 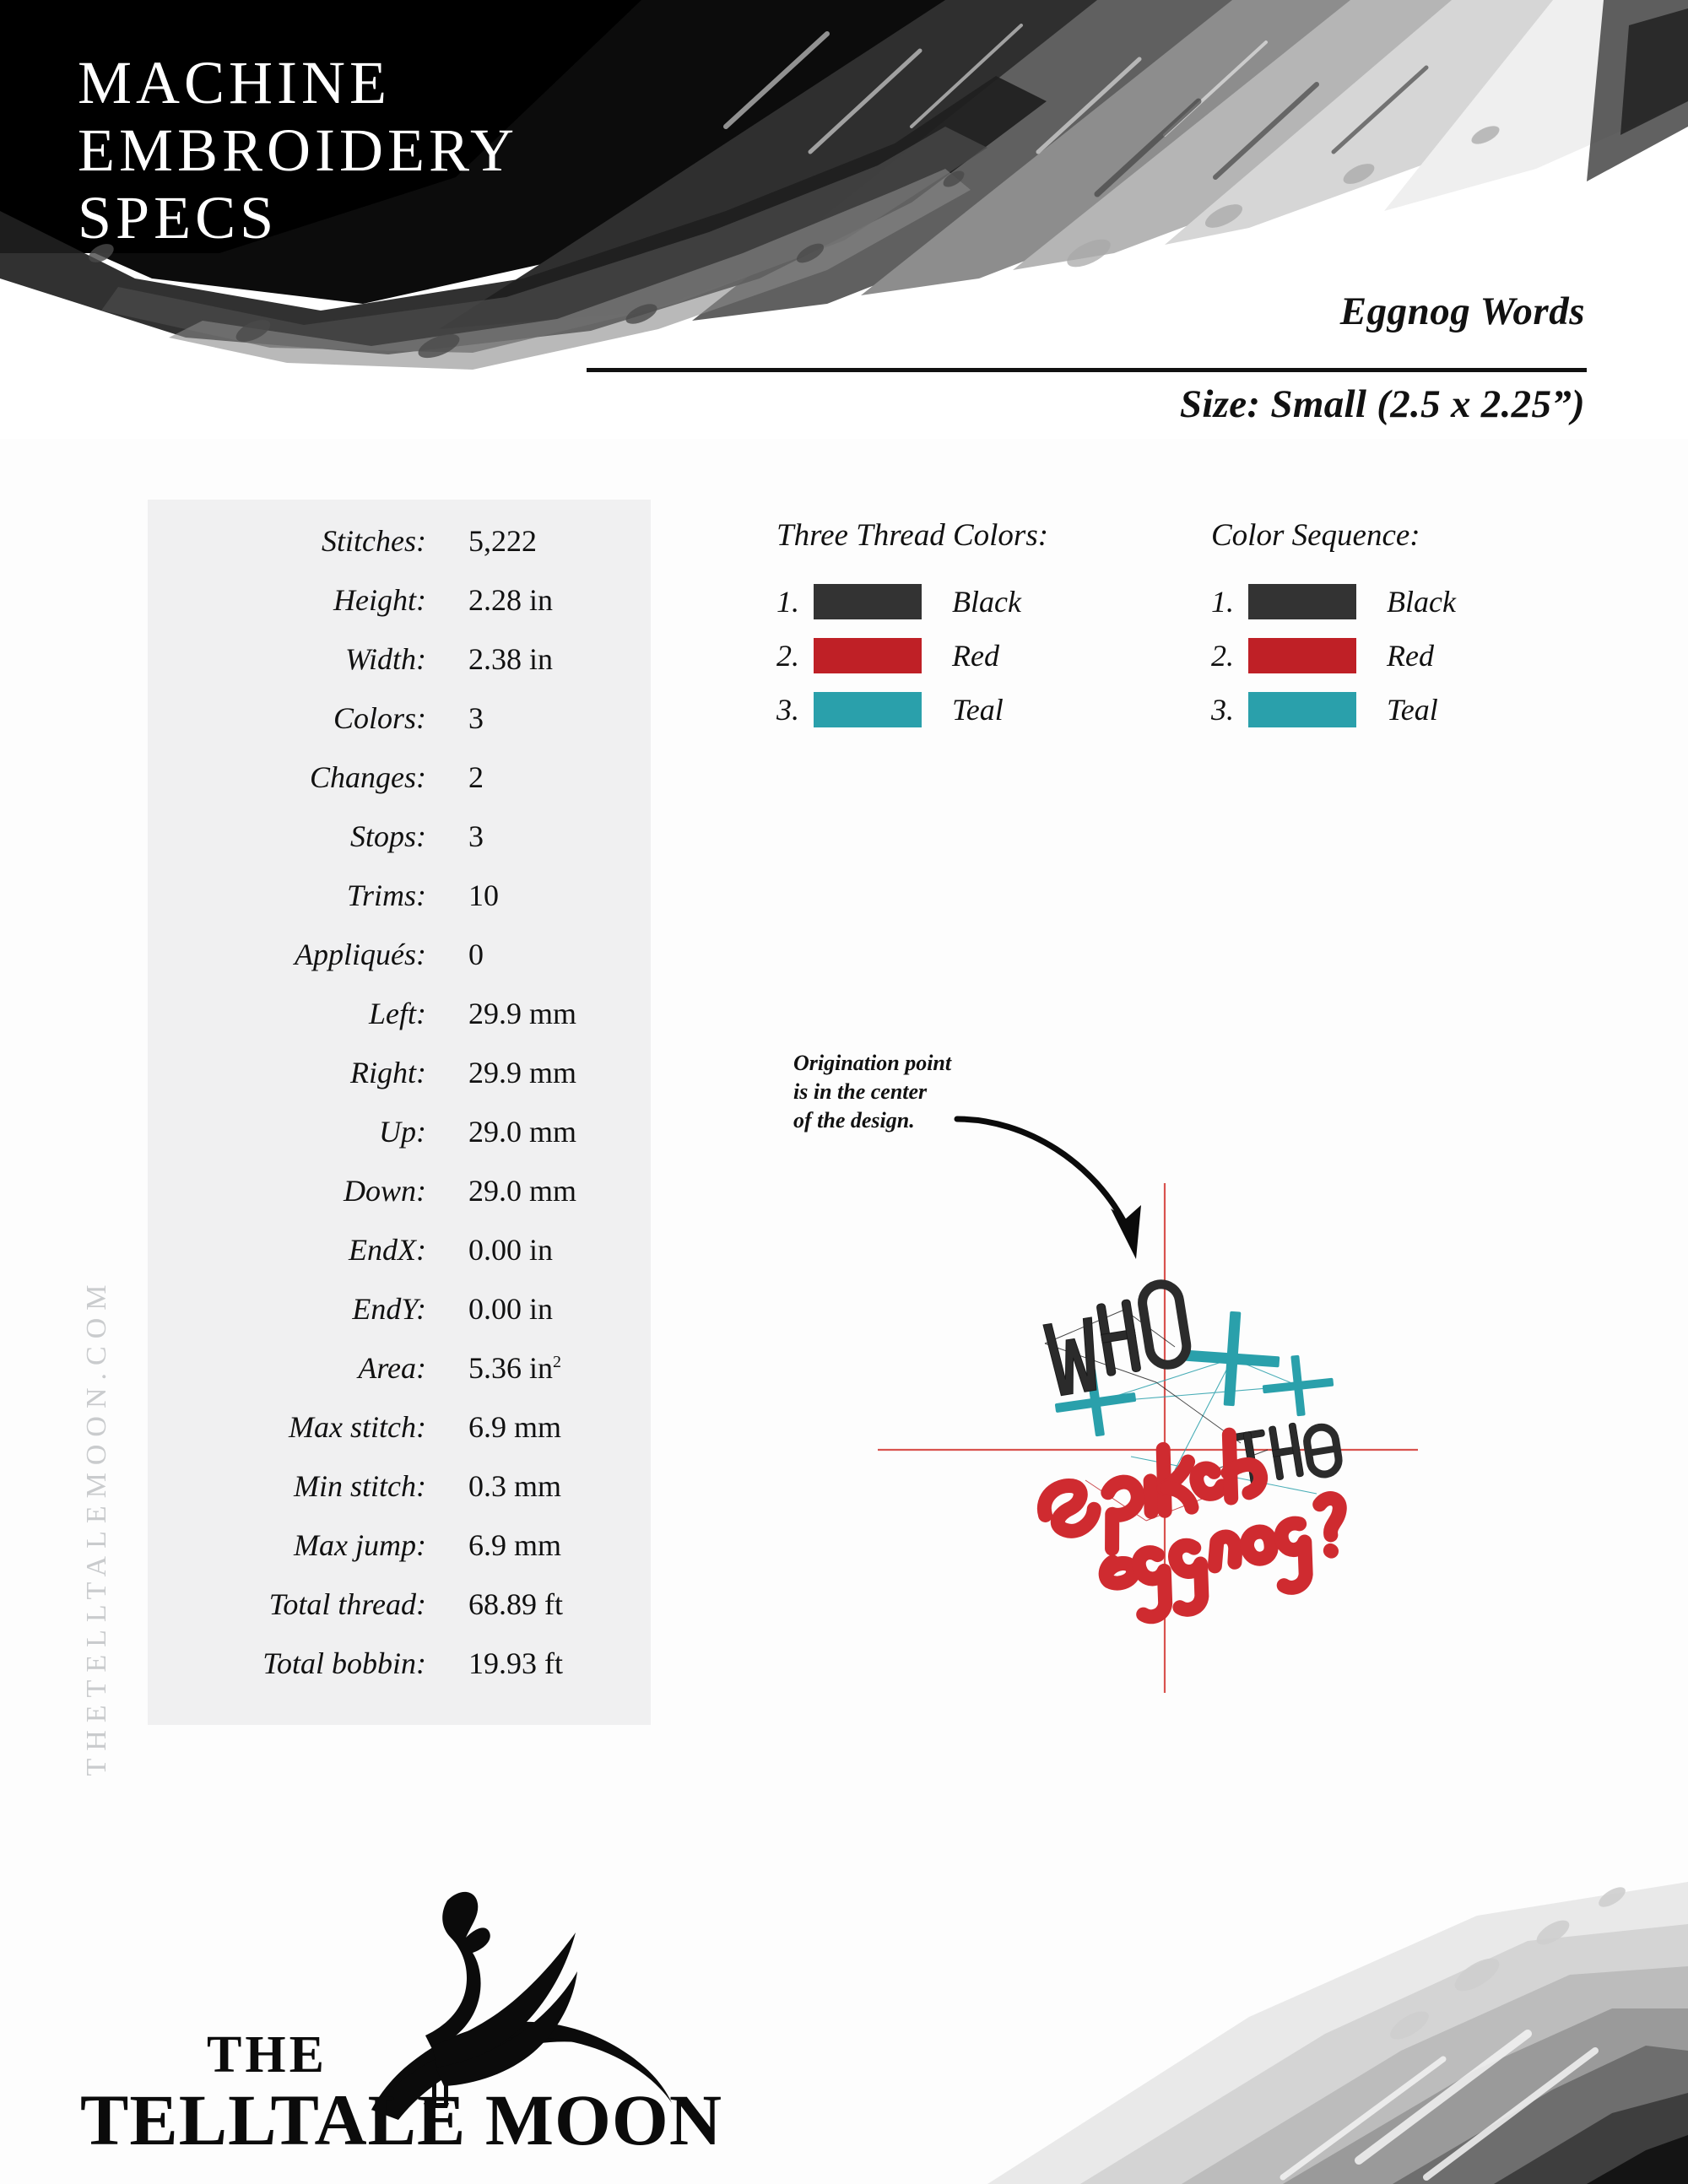 What do you see at coordinates (515, 1486) in the screenshot?
I see `spec-value: 0.3 mm` at bounding box center [515, 1486].